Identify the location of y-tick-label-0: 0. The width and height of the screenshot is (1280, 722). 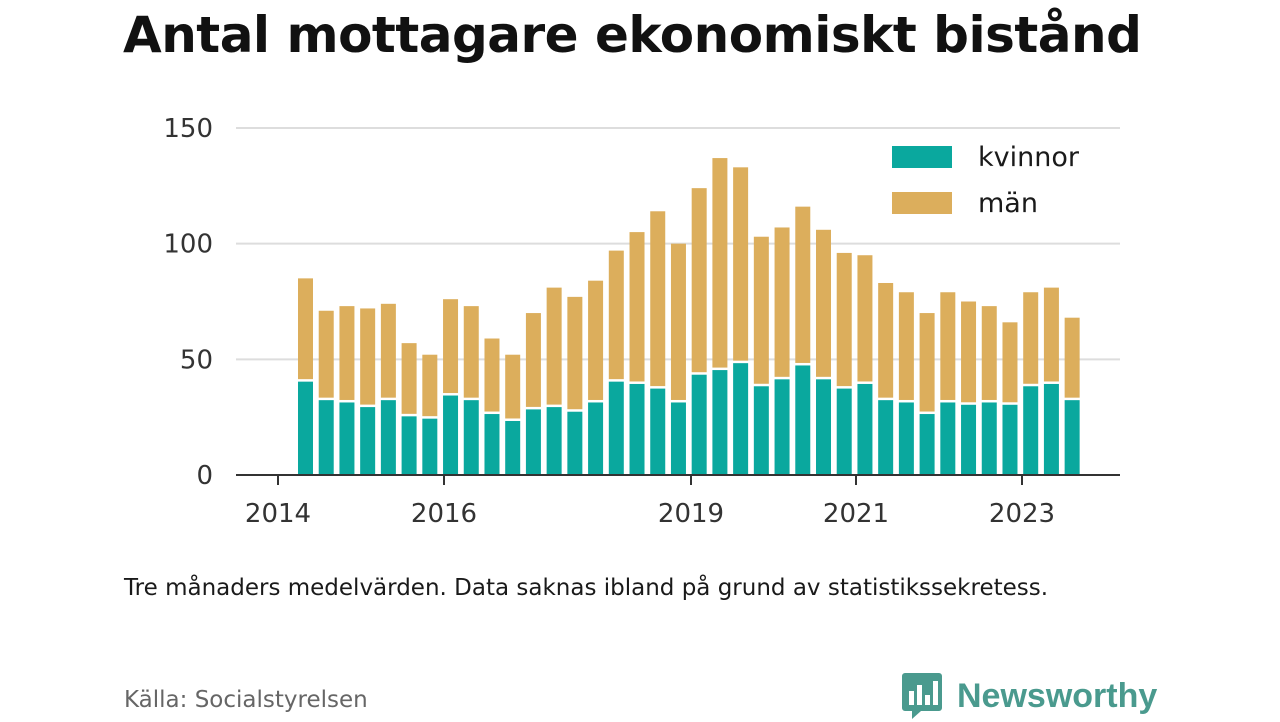
(204, 476).